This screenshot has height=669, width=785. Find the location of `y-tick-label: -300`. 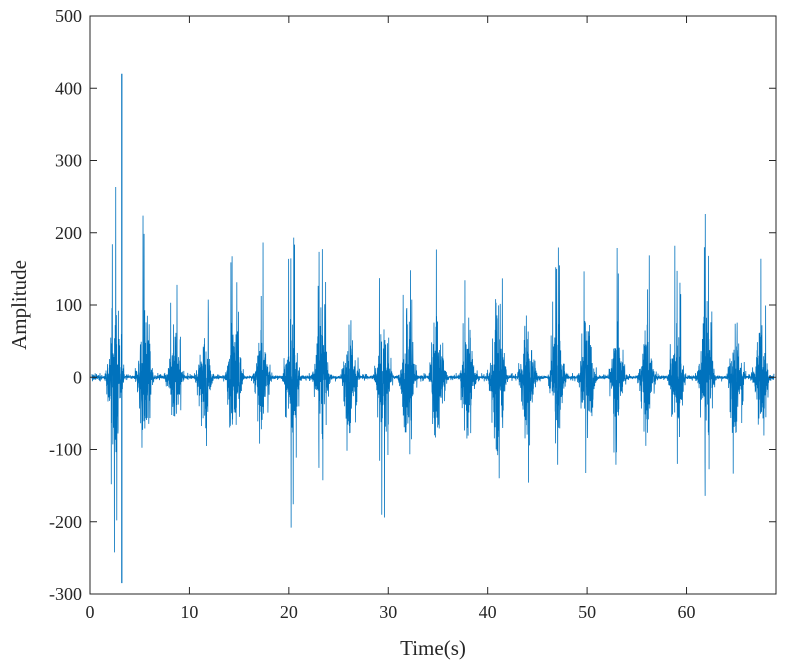

y-tick-label: -300 is located at coordinates (65, 594).